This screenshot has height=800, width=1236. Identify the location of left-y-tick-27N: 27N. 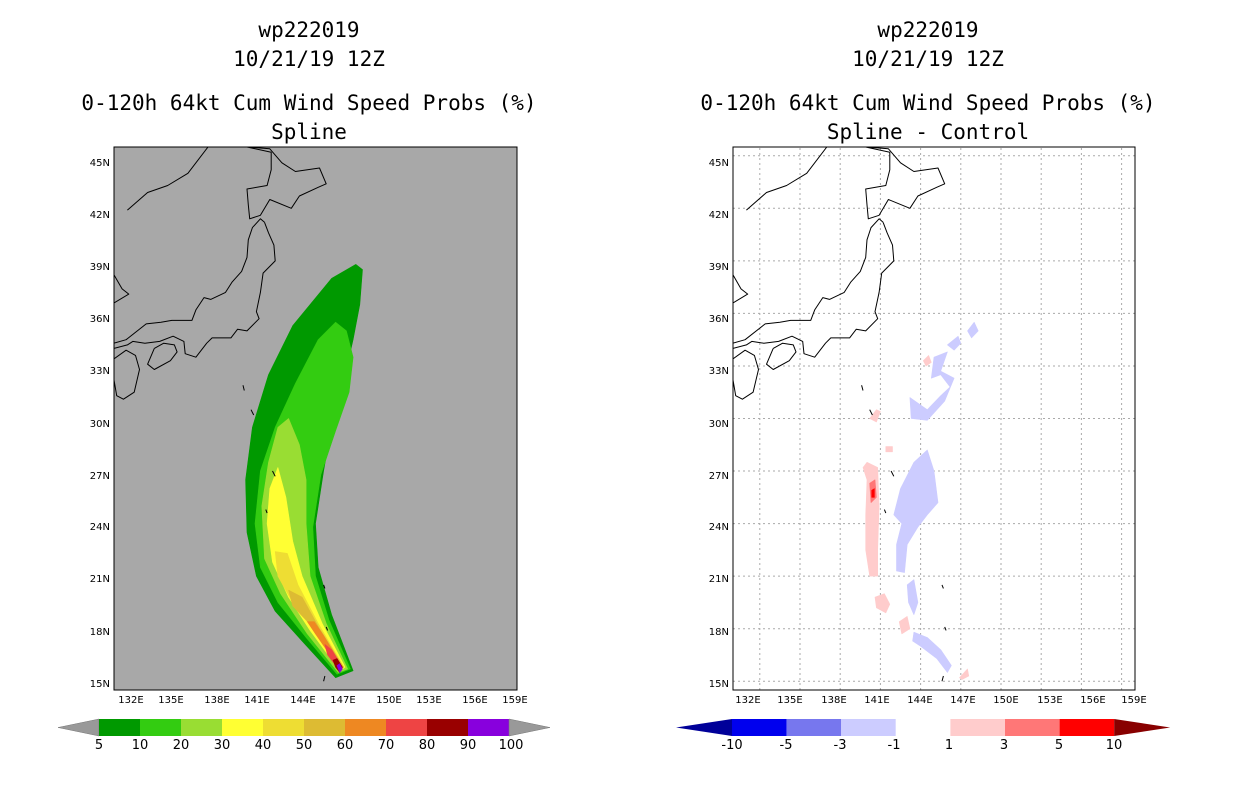
(100, 476).